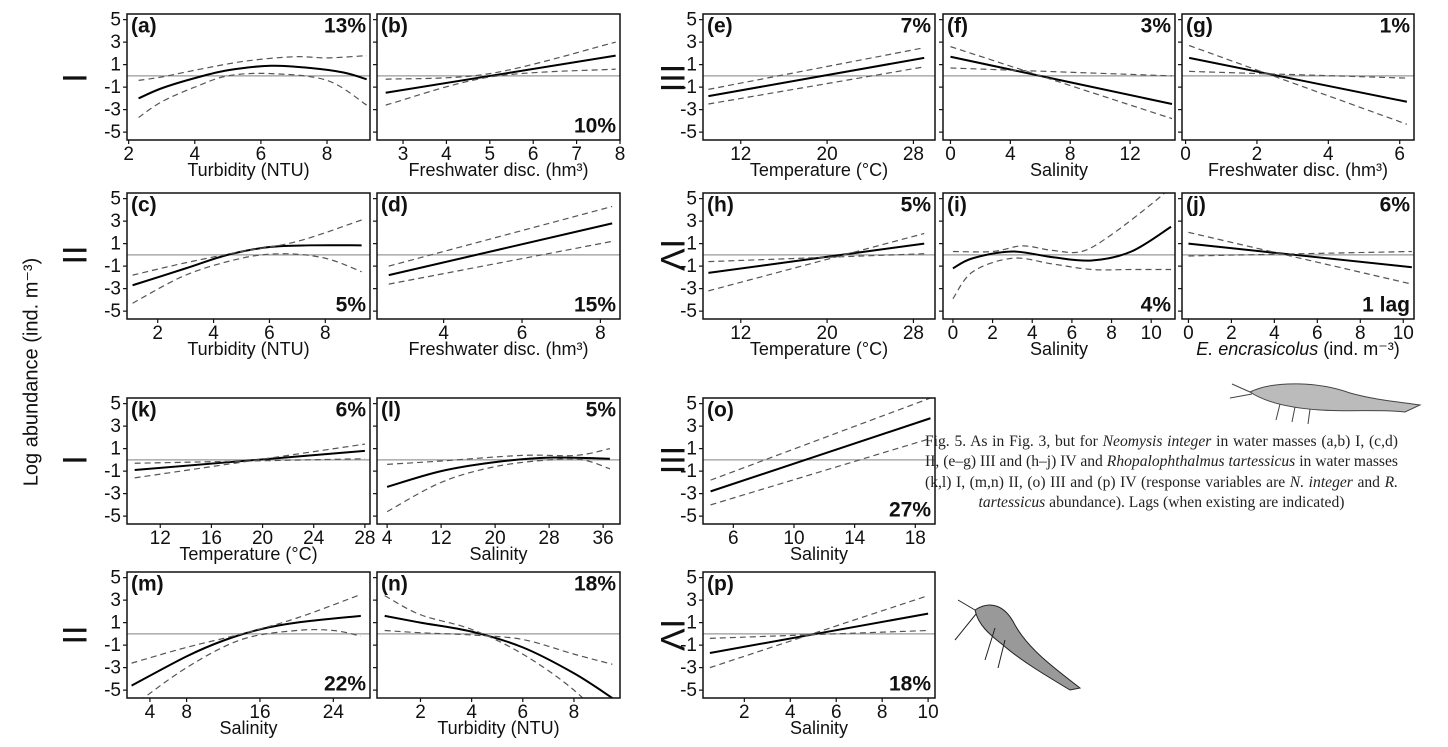 This screenshot has height=747, width=1448. What do you see at coordinates (351, 410) in the screenshot?
I see `corner-note: 6%` at bounding box center [351, 410].